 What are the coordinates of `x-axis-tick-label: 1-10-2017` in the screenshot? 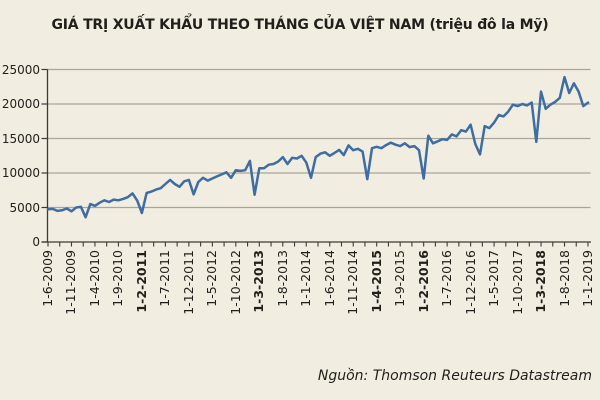 It's located at (517, 282).